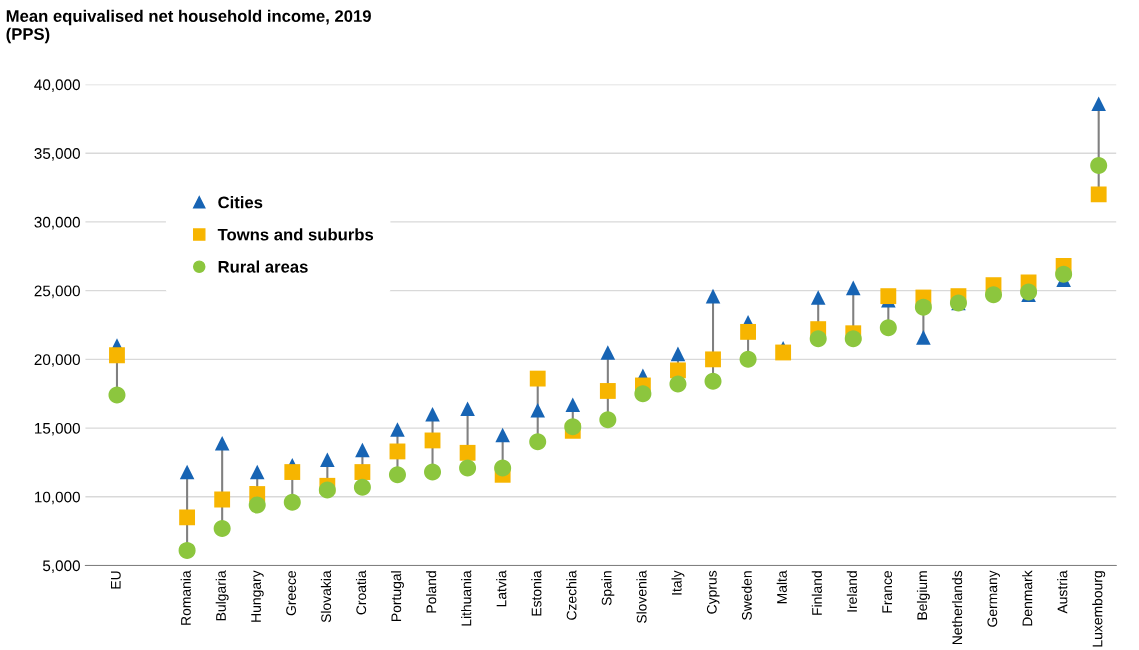 The width and height of the screenshot is (1139, 650). What do you see at coordinates (188, 26) in the screenshot?
I see `chart-title: Mean equivalised net household income, 2019 (PPS)` at bounding box center [188, 26].